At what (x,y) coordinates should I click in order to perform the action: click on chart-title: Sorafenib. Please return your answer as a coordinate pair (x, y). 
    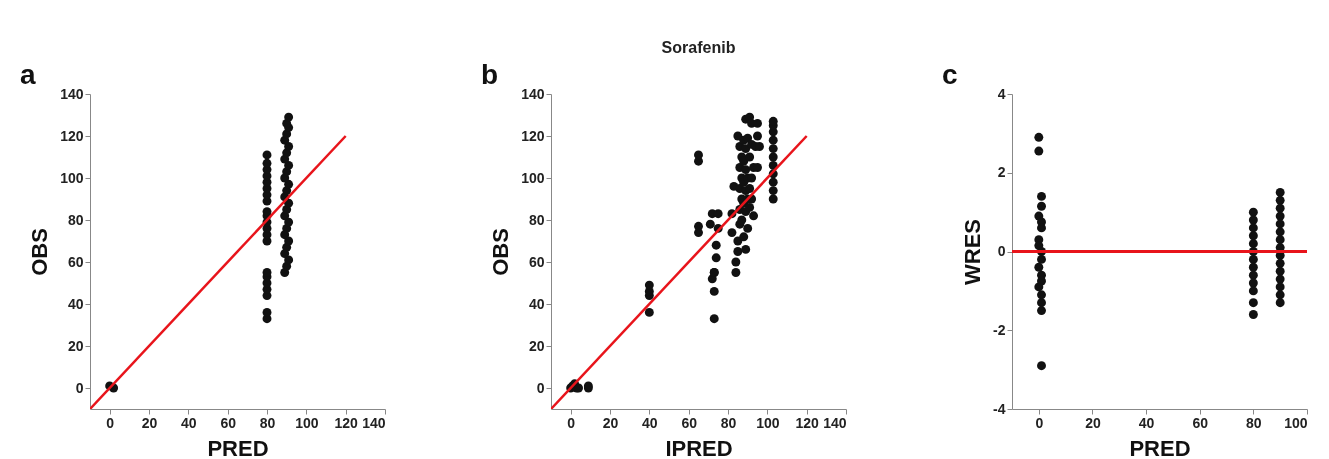
    Looking at the image, I should click on (698, 47).